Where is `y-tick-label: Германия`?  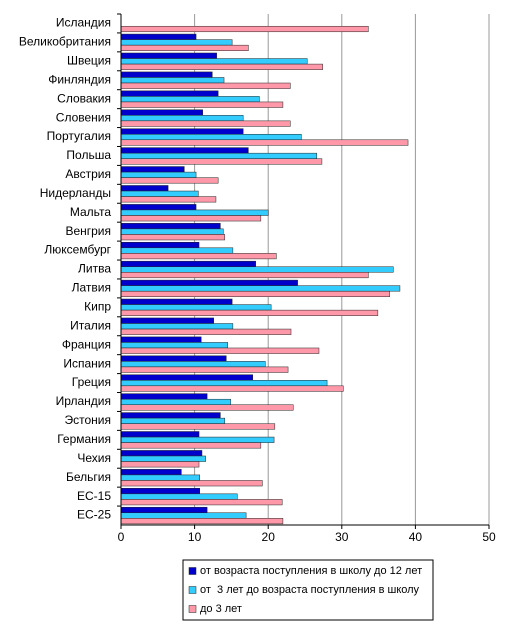
y-tick-label: Германия is located at coordinates (84, 439).